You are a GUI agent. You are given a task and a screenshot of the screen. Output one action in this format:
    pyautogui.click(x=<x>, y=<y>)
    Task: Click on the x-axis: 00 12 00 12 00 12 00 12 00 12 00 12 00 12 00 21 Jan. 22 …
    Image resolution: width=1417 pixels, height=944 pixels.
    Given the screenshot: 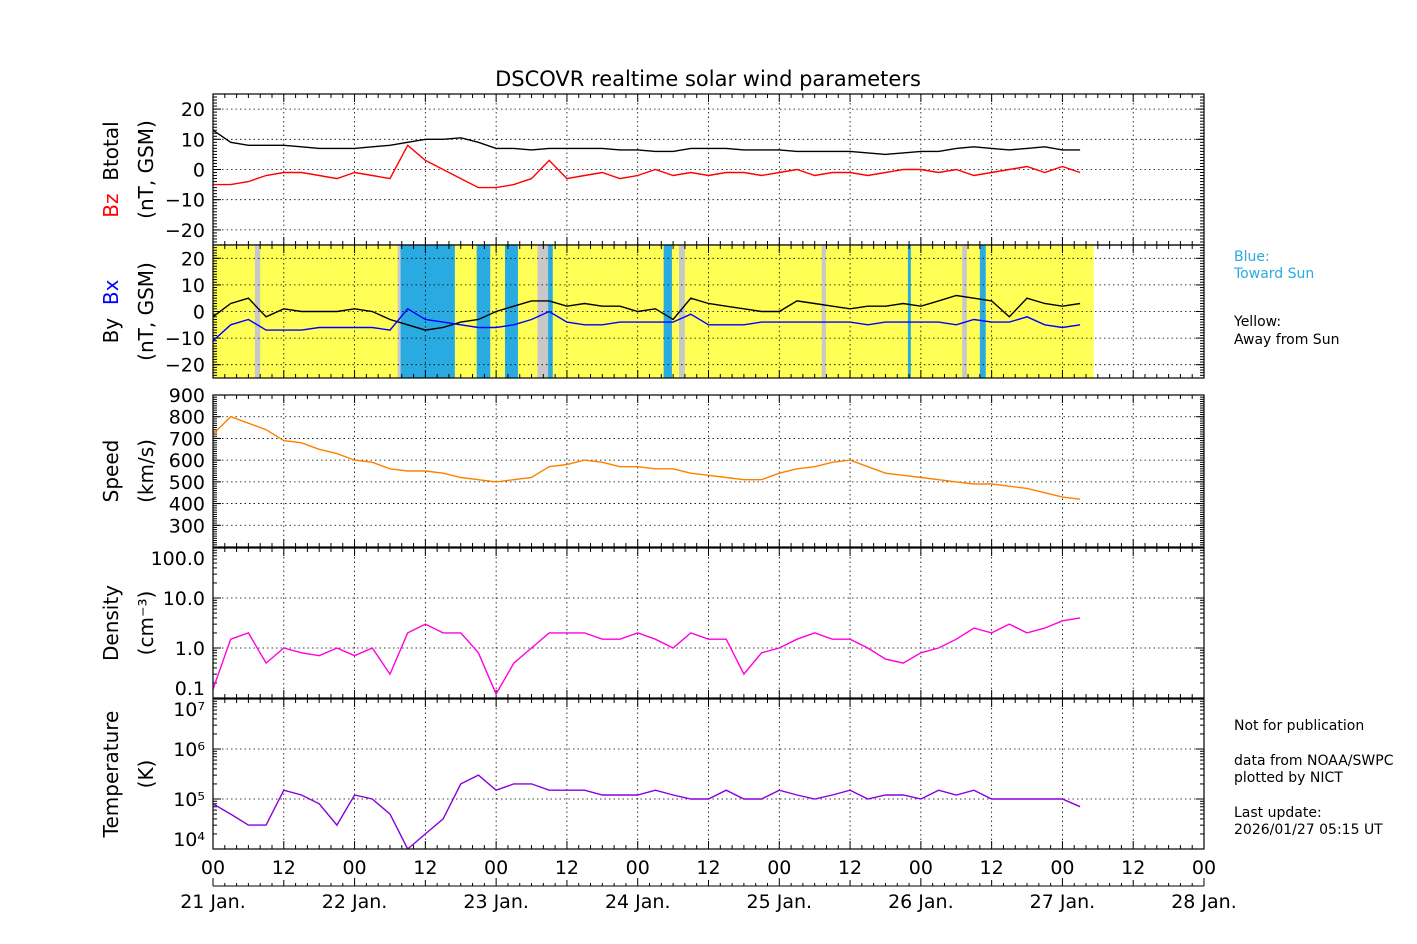 What is the action you would take?
    pyautogui.click(x=708, y=885)
    